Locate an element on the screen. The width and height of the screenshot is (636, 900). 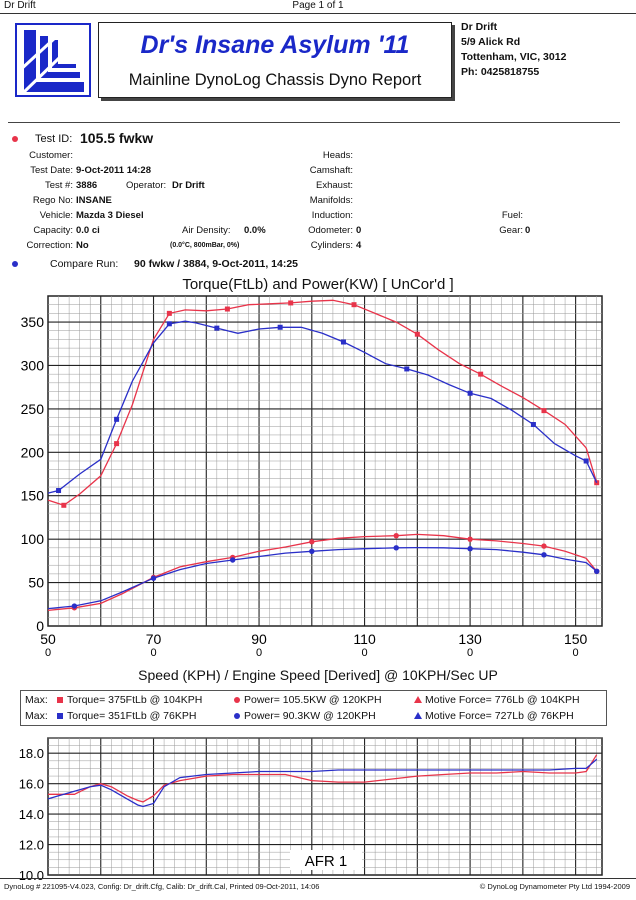
vehicle-label: Vehicle: is located at coordinates (56, 215).